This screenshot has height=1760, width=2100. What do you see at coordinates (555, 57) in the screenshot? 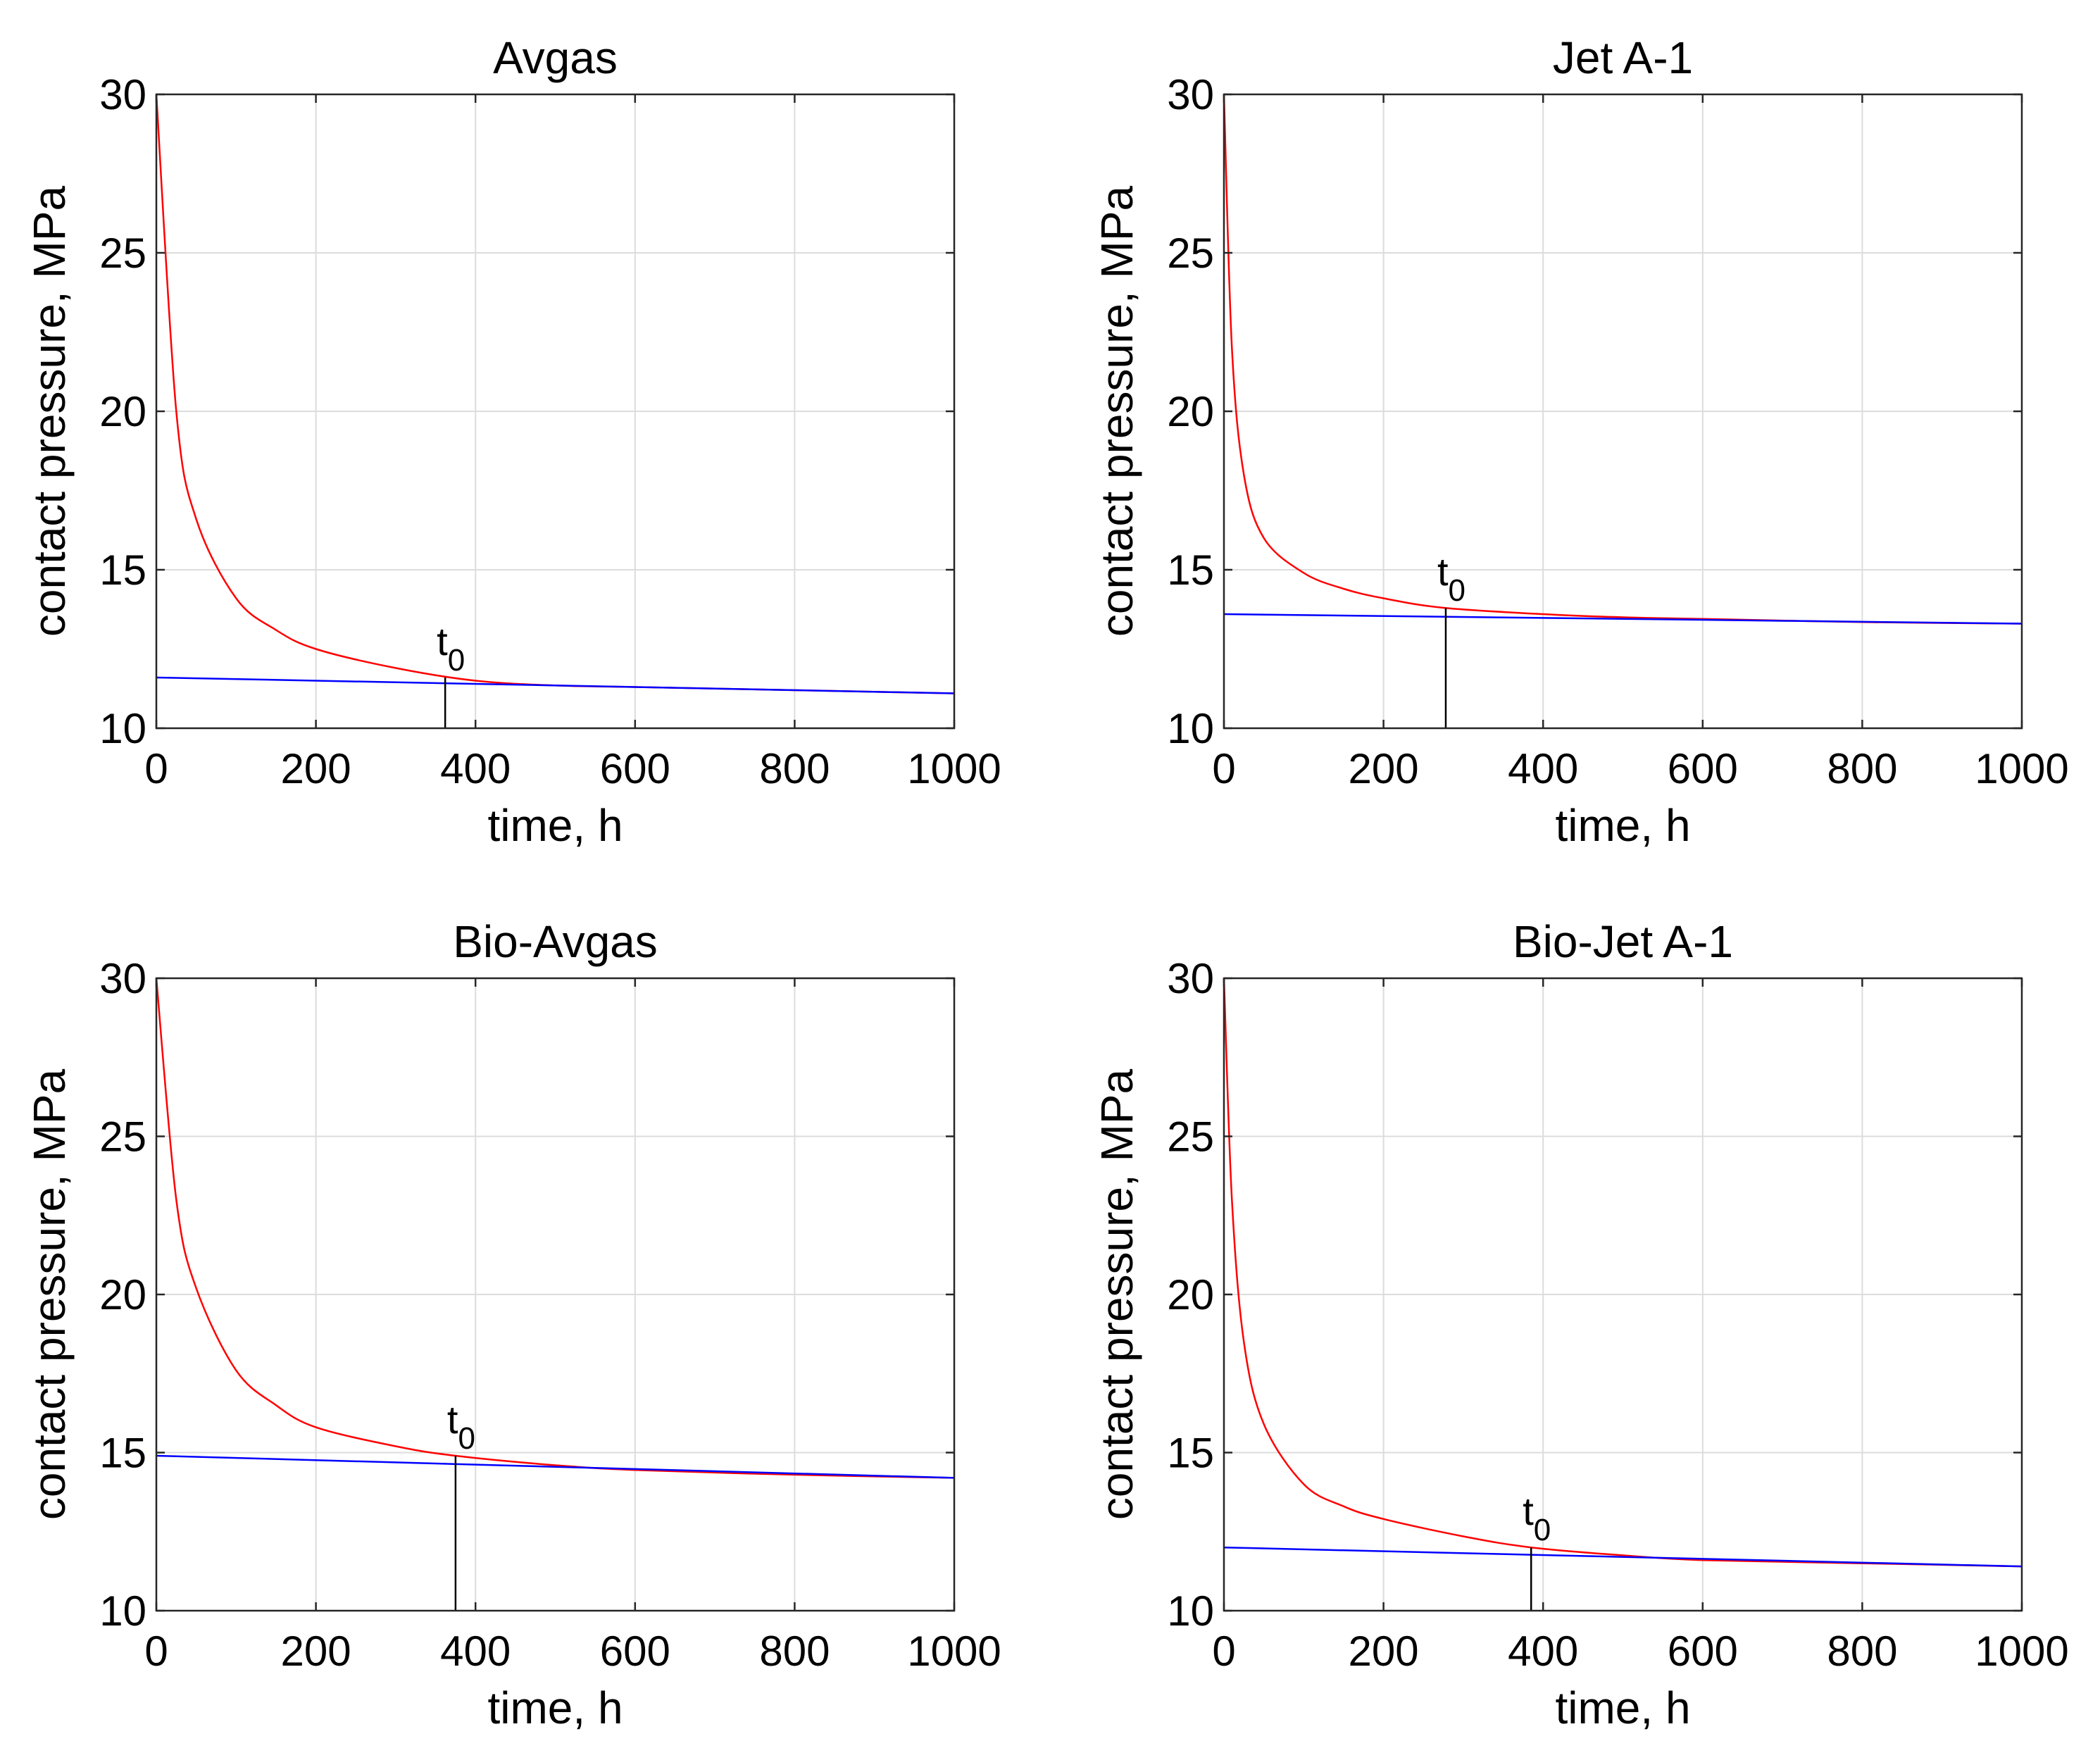
I see `chart-title: Avgas` at bounding box center [555, 57].